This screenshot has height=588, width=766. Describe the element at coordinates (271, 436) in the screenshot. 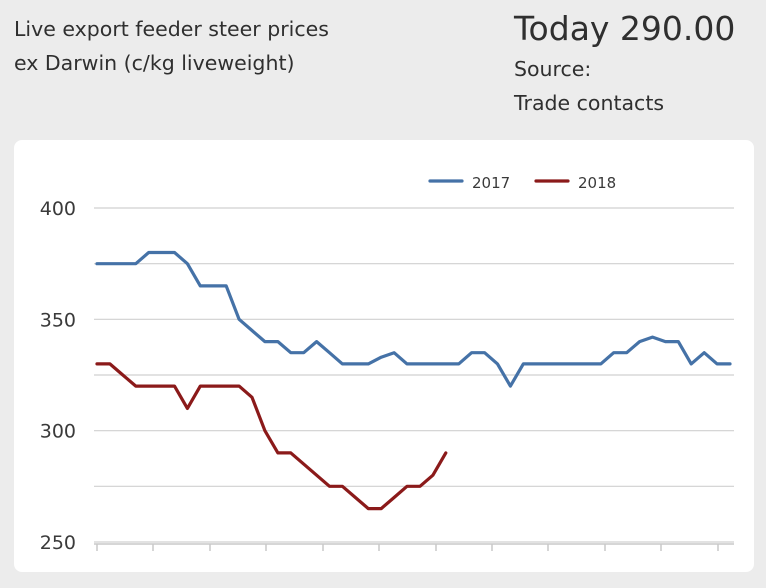

I see `series-line-2018` at that location.